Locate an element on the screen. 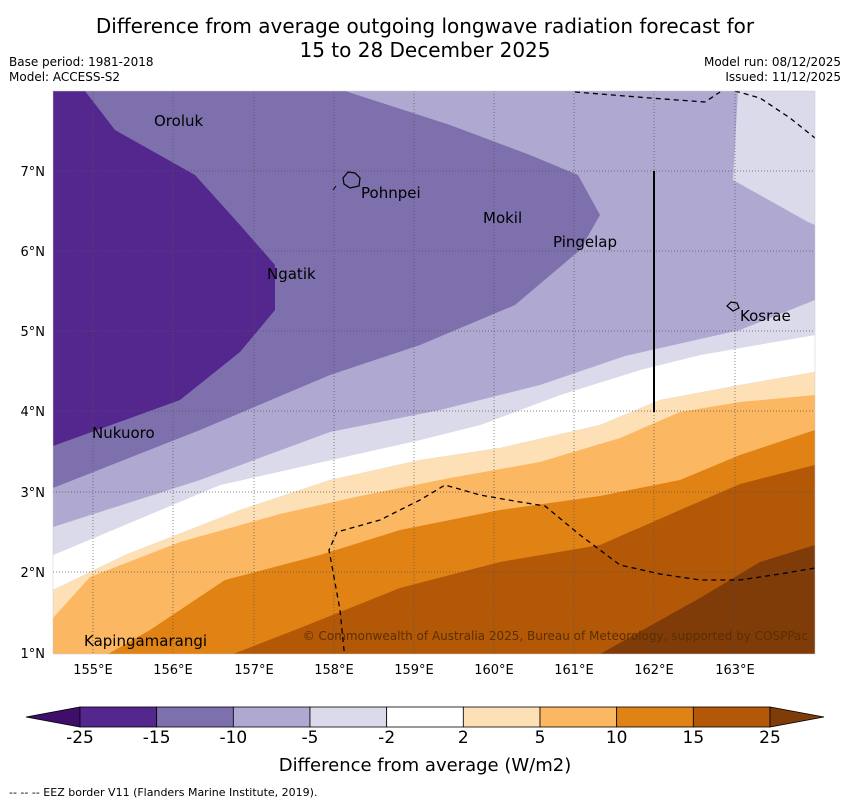 This screenshot has width=850, height=804. base-period: Base period: 1981-2018 is located at coordinates (81, 62).